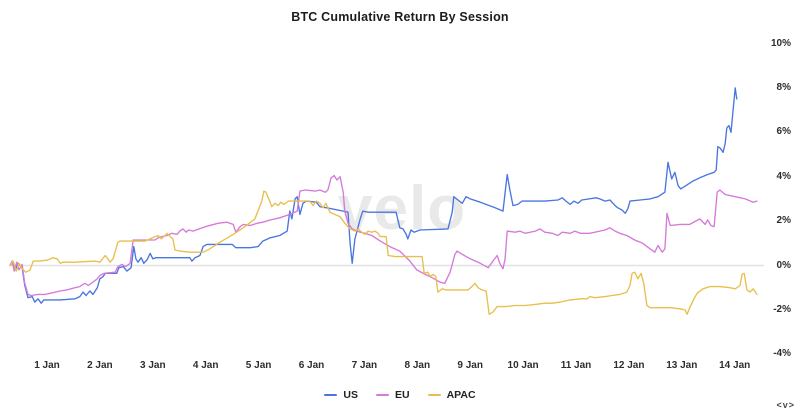 This screenshot has width=800, height=418. I want to click on x-tick-label: 13 Jan, so click(682, 365).